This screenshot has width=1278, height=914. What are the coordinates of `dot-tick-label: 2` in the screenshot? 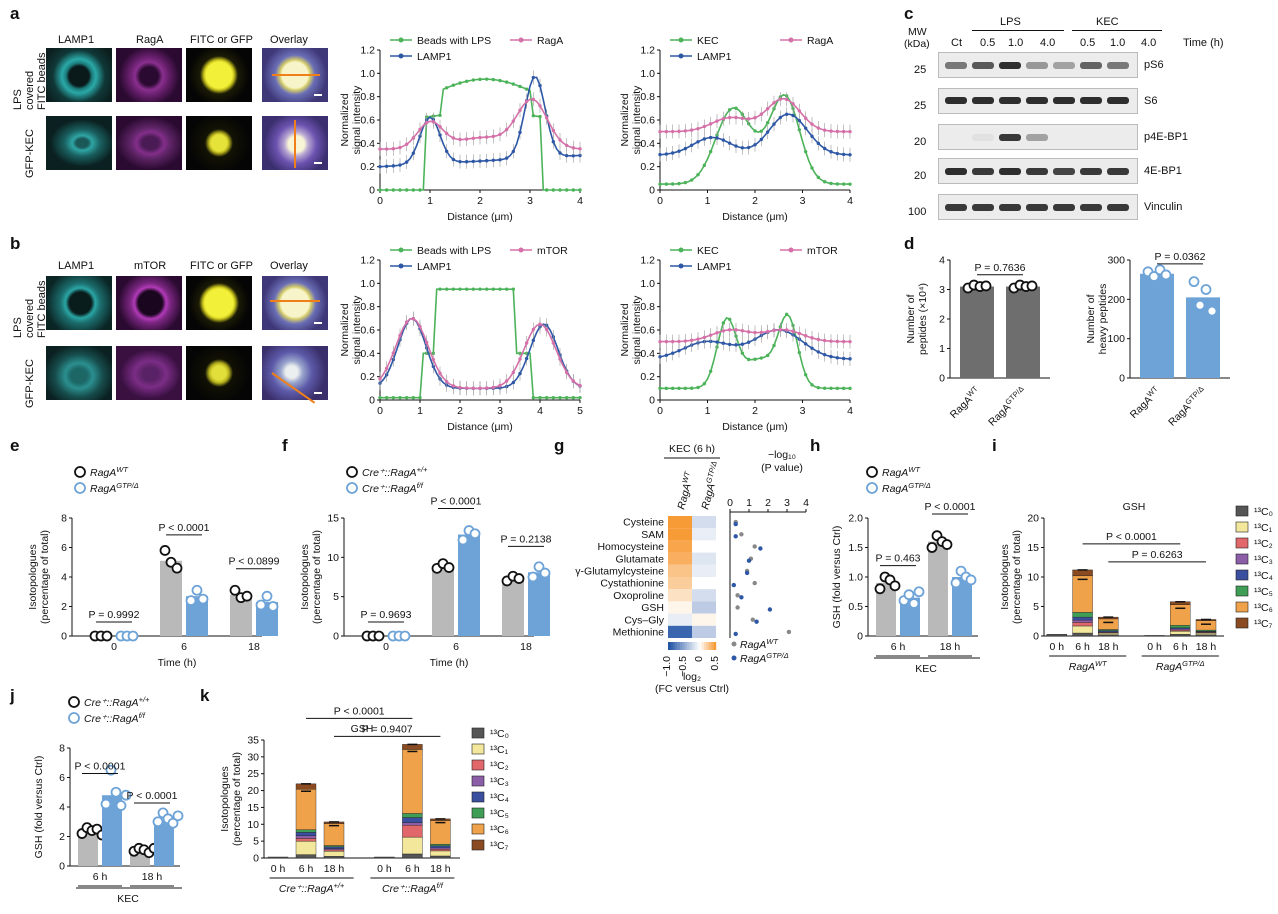 It's located at (768, 503).